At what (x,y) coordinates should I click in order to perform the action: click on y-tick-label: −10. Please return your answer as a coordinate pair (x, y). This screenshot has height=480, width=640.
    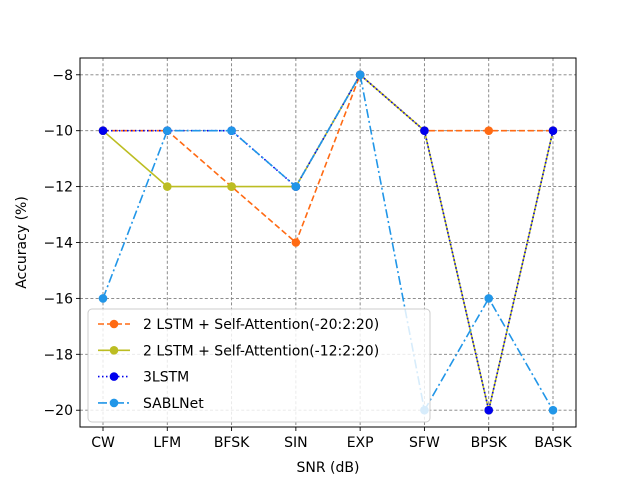
    Looking at the image, I should click on (58, 132).